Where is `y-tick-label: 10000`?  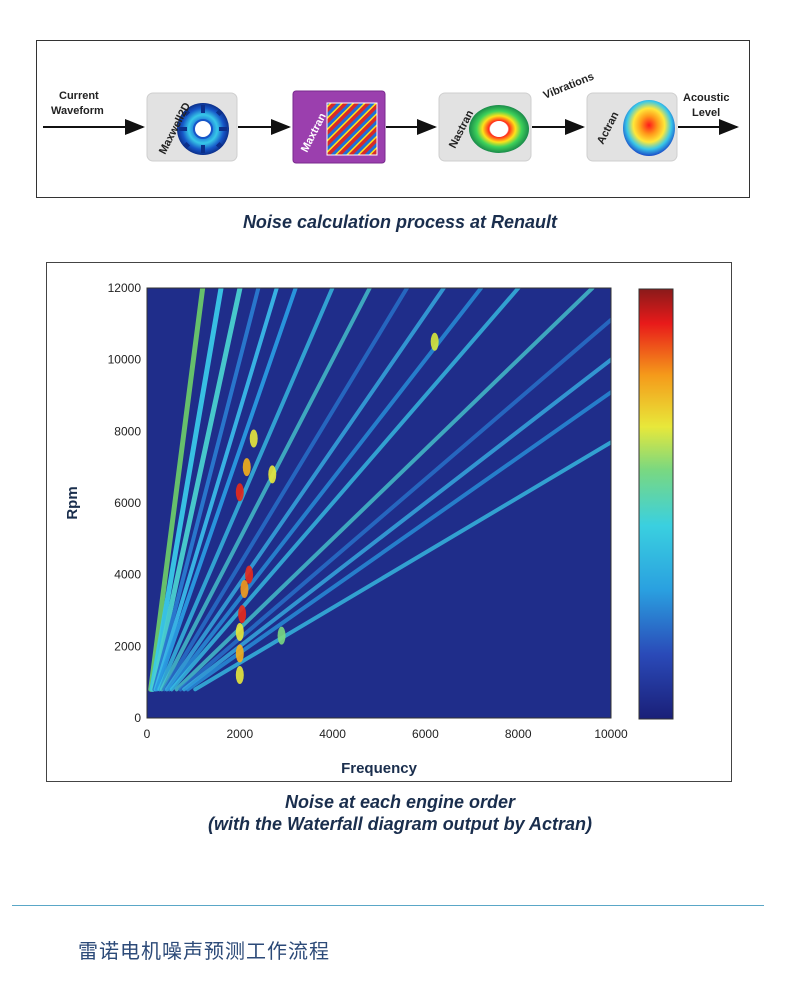 y-tick-label: 10000 is located at coordinates (125, 360).